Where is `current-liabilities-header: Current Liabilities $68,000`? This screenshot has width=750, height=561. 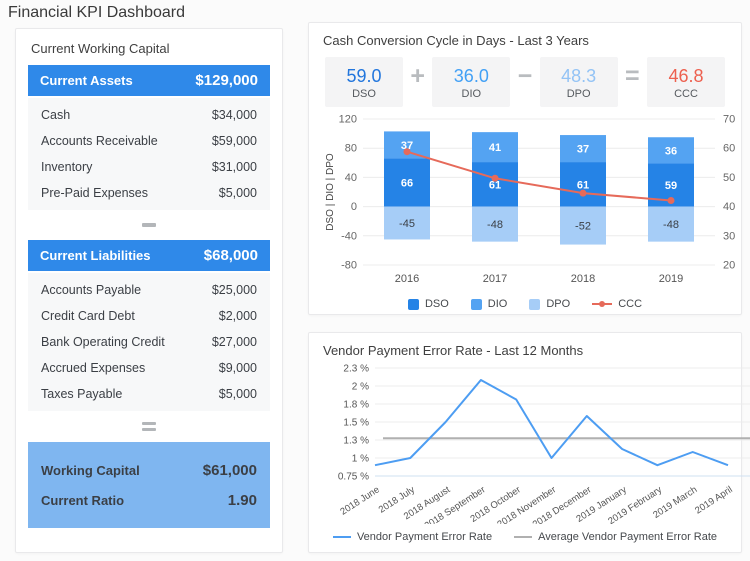 current-liabilities-header: Current Liabilities $68,000 is located at coordinates (149, 255).